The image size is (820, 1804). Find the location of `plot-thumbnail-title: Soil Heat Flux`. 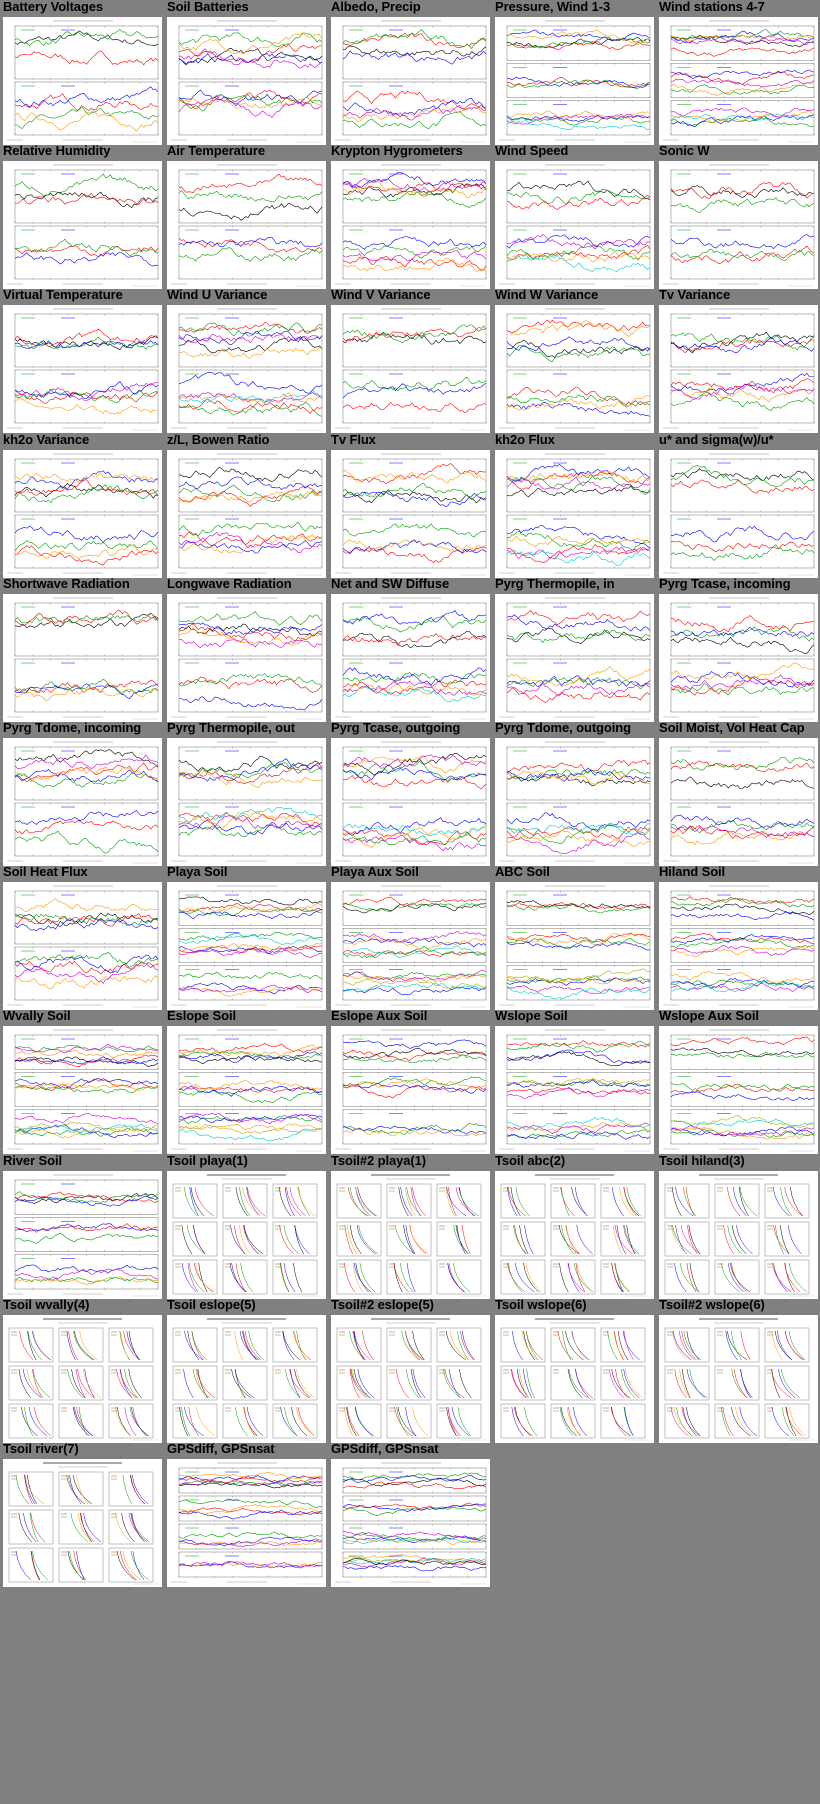

plot-thumbnail-title: Soil Heat Flux is located at coordinates (45, 872).